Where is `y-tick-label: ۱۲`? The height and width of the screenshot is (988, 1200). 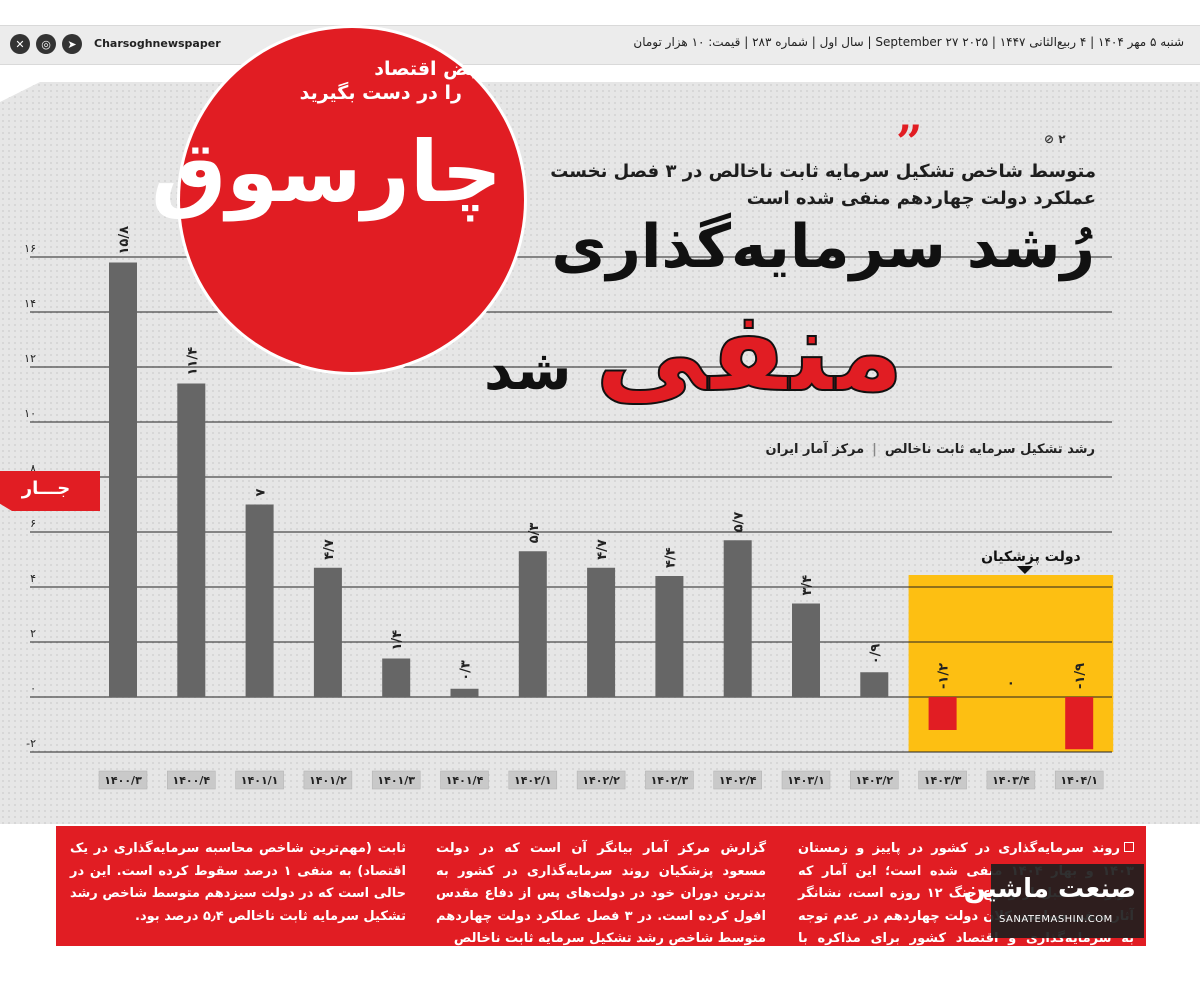
y-tick-label: ۱۲ is located at coordinates (30, 358).